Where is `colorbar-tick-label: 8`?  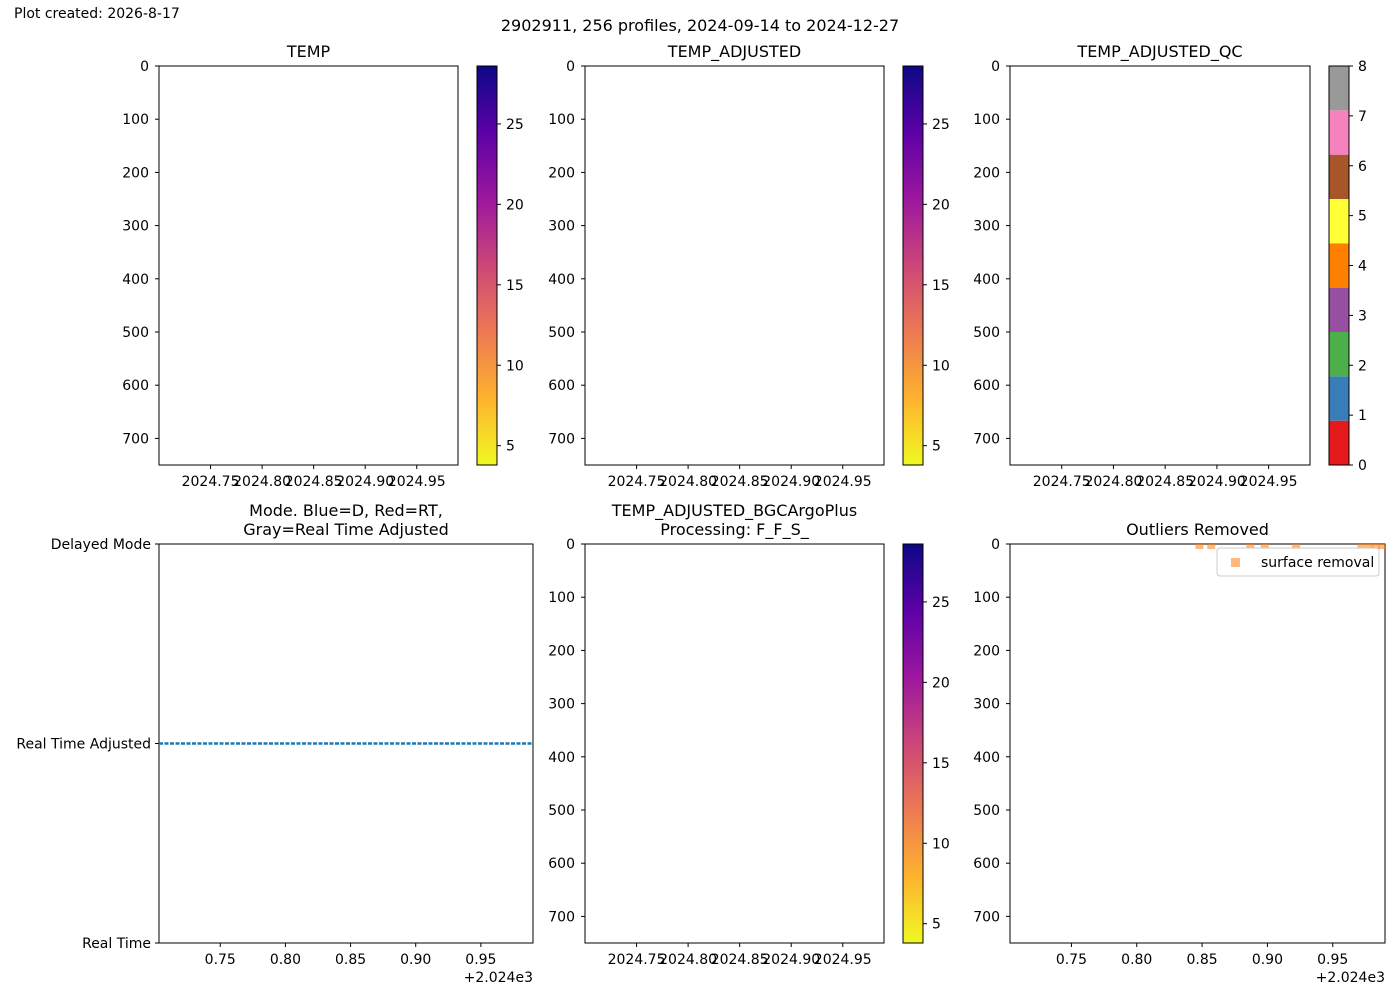 colorbar-tick-label: 8 is located at coordinates (1362, 67).